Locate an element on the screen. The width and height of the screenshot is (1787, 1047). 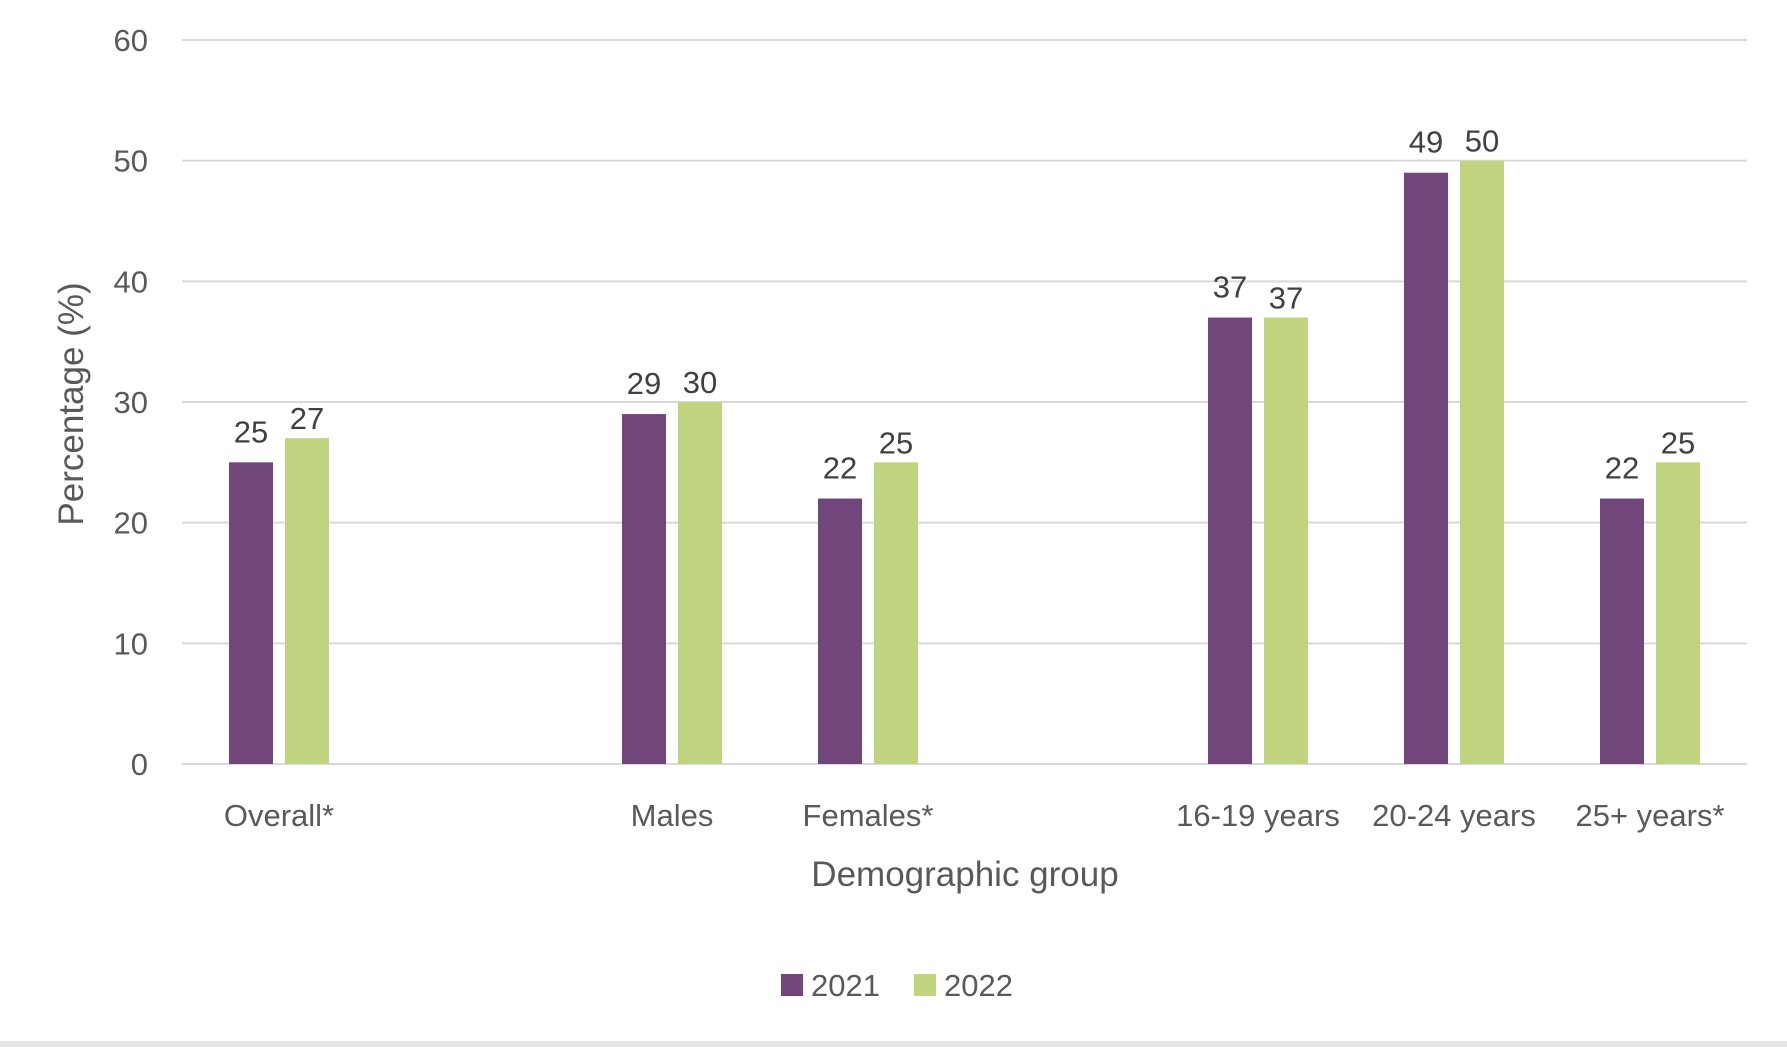
data-label-2022-4: 50 is located at coordinates (1482, 141).